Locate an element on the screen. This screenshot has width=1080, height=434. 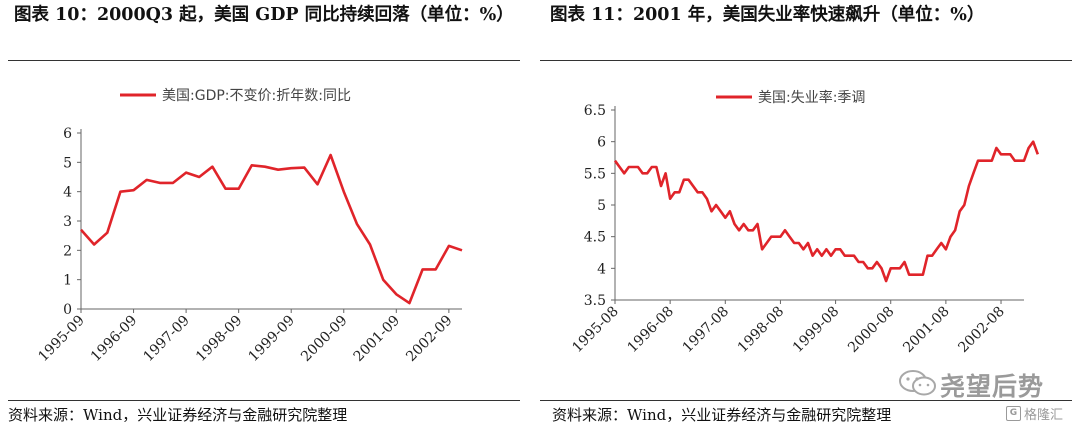
left-legend-label: 美国:GDP:不变价:折年数:同比 is located at coordinates (256, 96).